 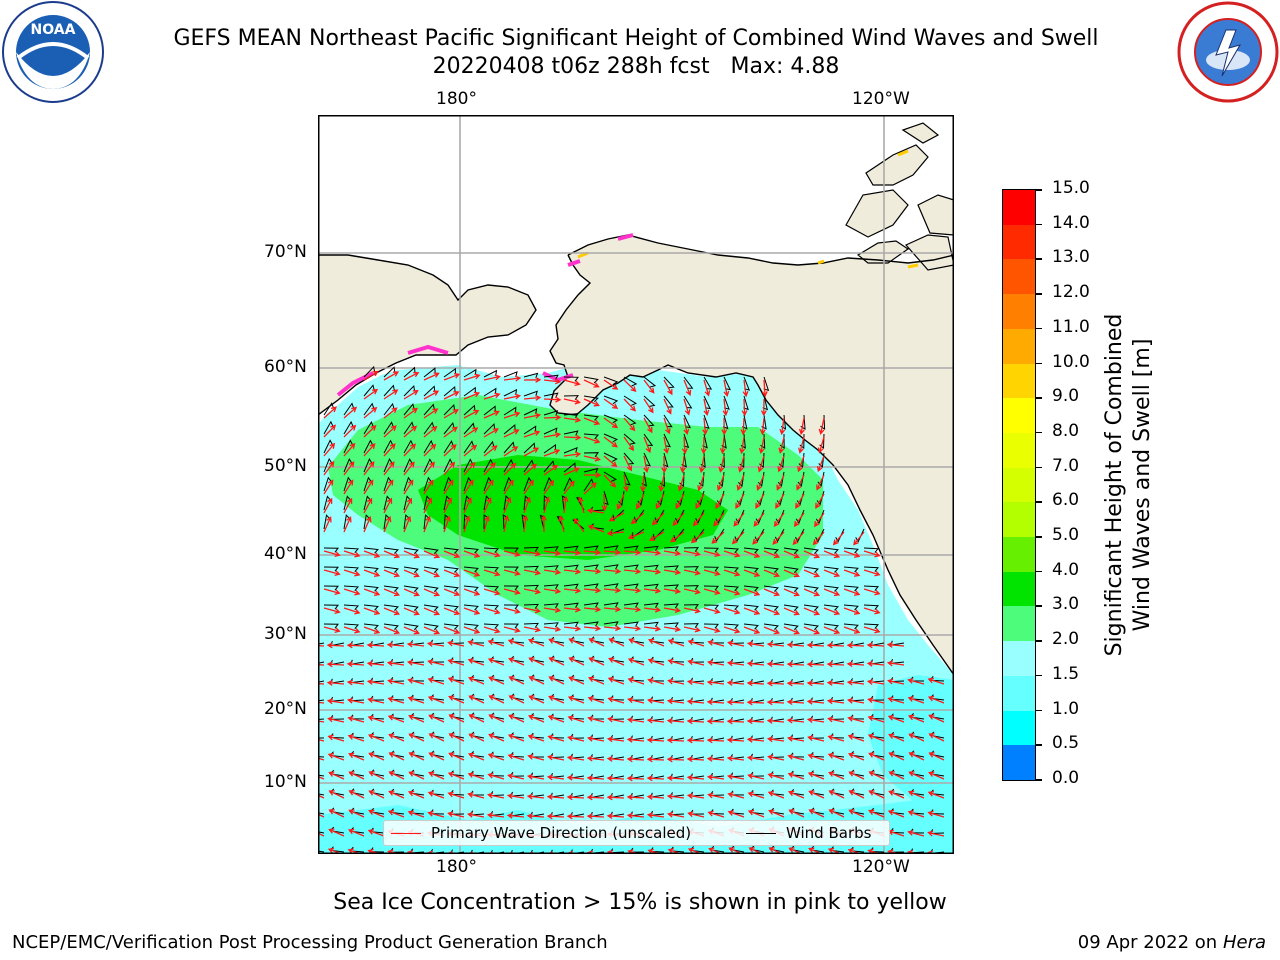 What do you see at coordinates (1066, 673) in the screenshot?
I see `colorbar-tick-label: 1.5` at bounding box center [1066, 673].